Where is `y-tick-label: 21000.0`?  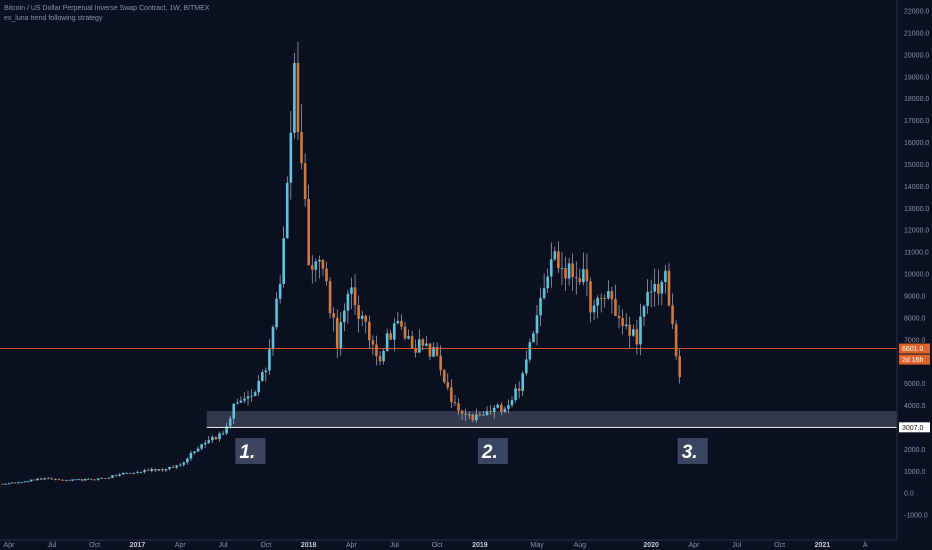
y-tick-label: 21000.0 is located at coordinates (916, 33).